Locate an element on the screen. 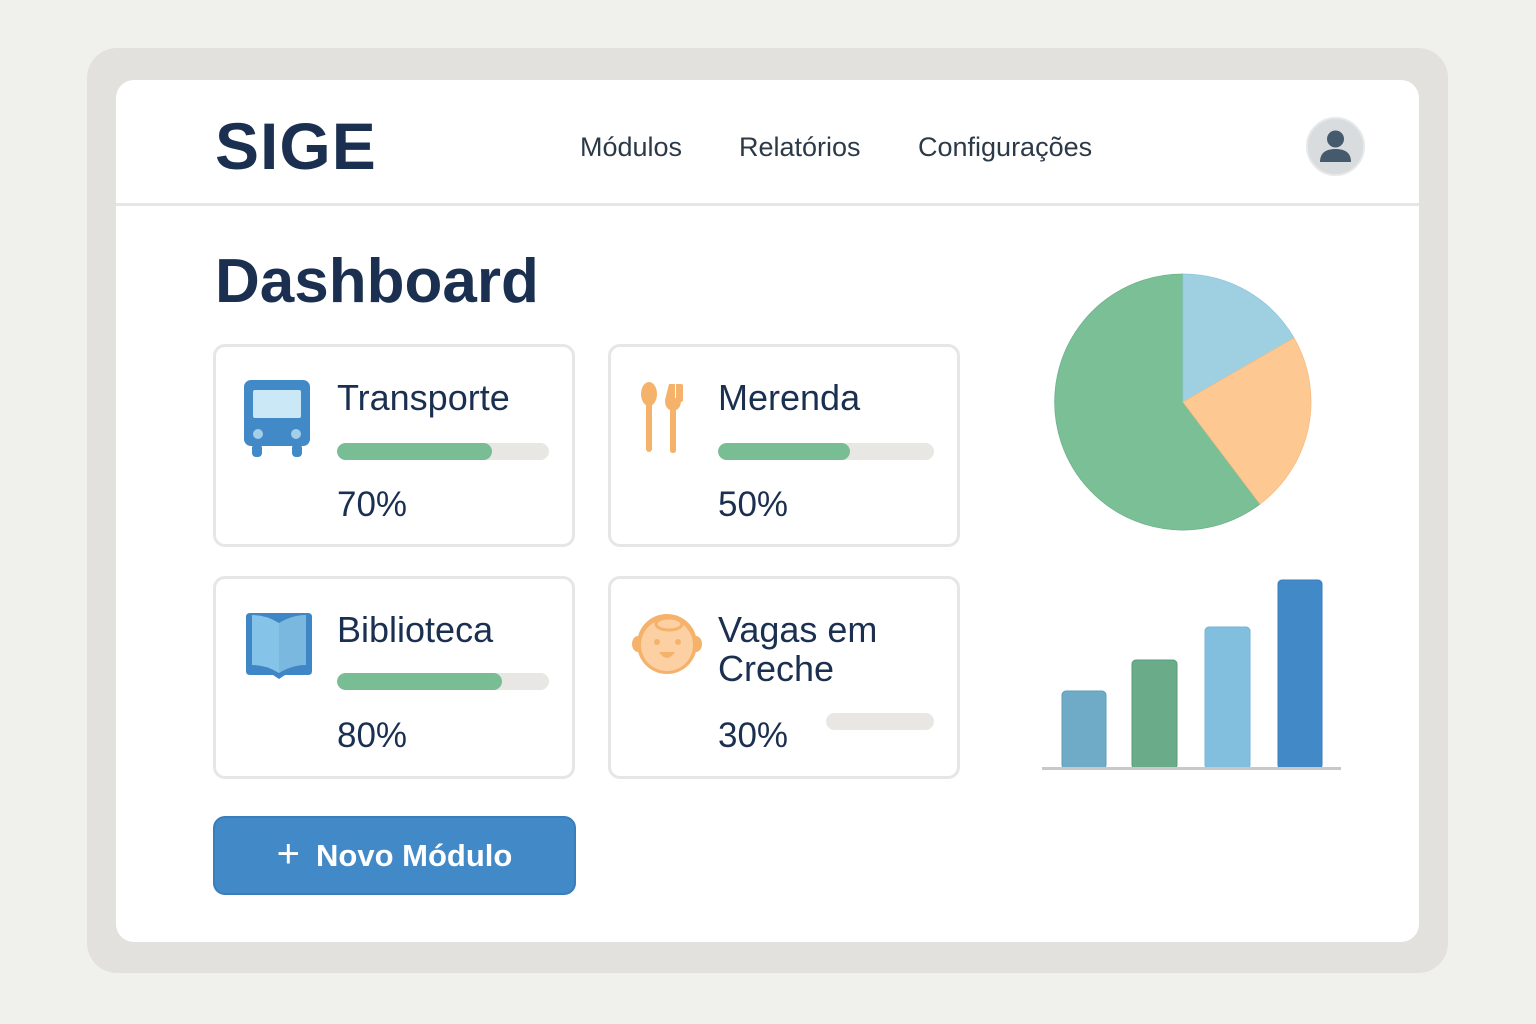 This screenshot has height=1024, width=1536. card-label-line1: Vagas em is located at coordinates (798, 629).